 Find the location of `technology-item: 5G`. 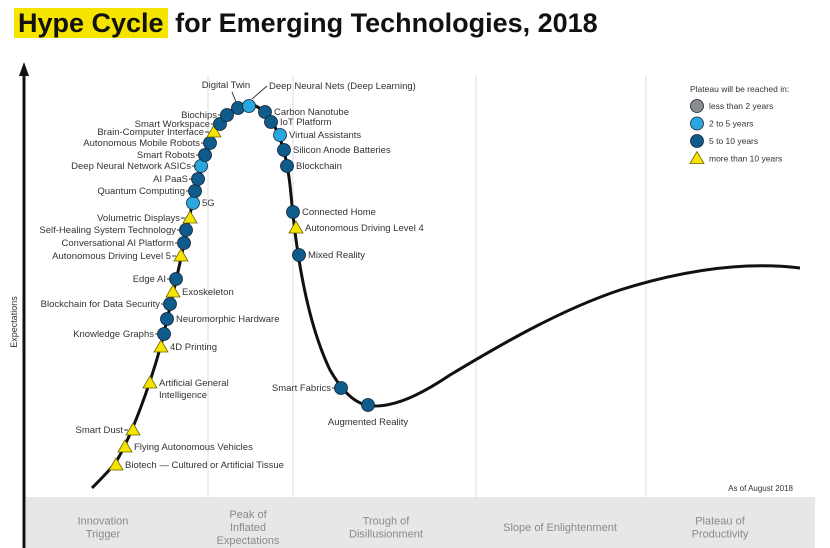

technology-item: 5G is located at coordinates (200, 203).